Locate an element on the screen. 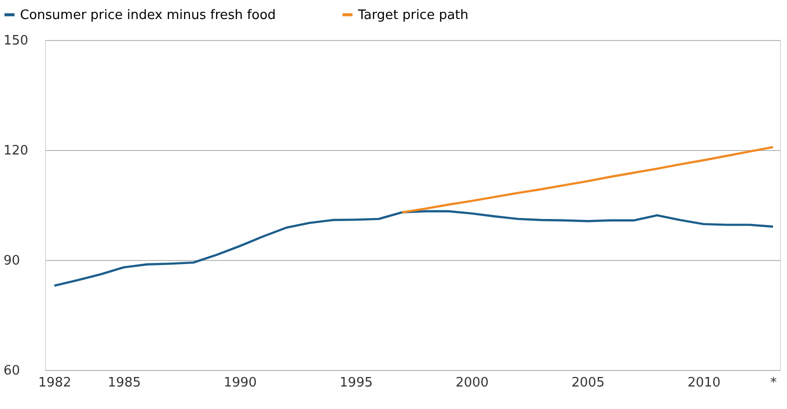 The height and width of the screenshot is (409, 787). line-series is located at coordinates (587, 180).